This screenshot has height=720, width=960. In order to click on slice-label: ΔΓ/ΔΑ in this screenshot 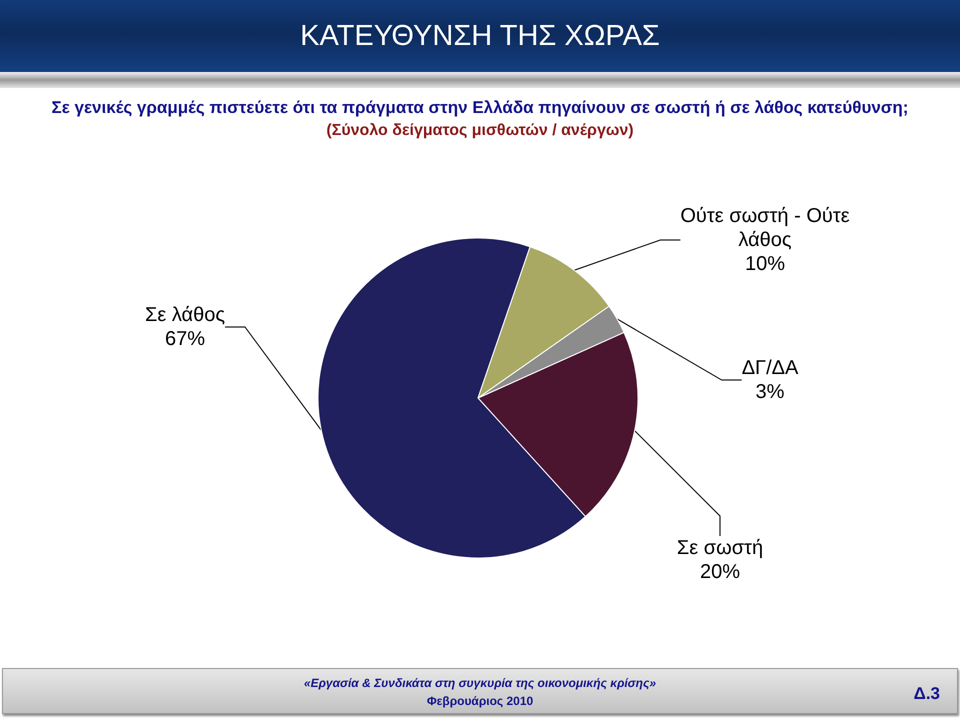, I will do `click(770, 368)`.